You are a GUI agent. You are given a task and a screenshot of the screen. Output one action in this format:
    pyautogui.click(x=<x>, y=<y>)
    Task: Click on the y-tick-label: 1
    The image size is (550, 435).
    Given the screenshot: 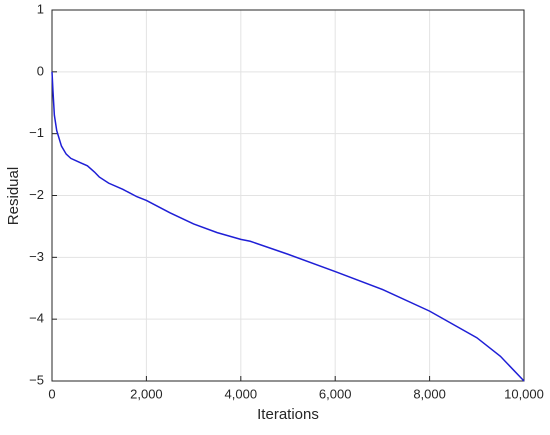 What is the action you would take?
    pyautogui.click(x=40, y=8)
    